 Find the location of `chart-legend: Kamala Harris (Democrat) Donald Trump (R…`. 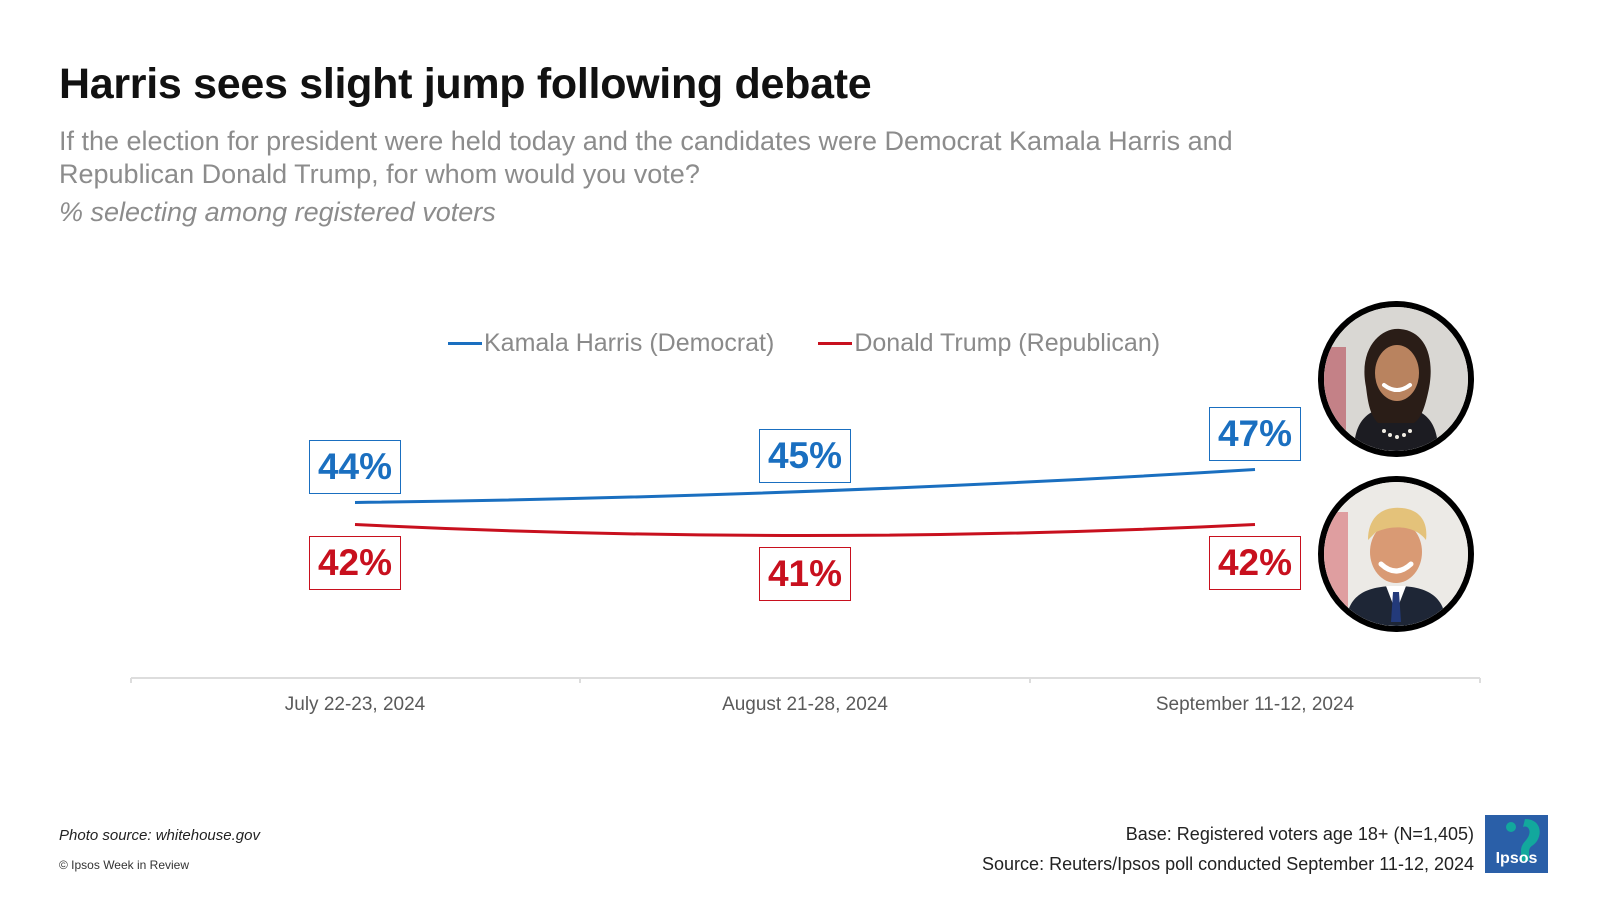

chart-legend: Kamala Harris (Democrat) Donald Trump (R… is located at coordinates (826, 343).